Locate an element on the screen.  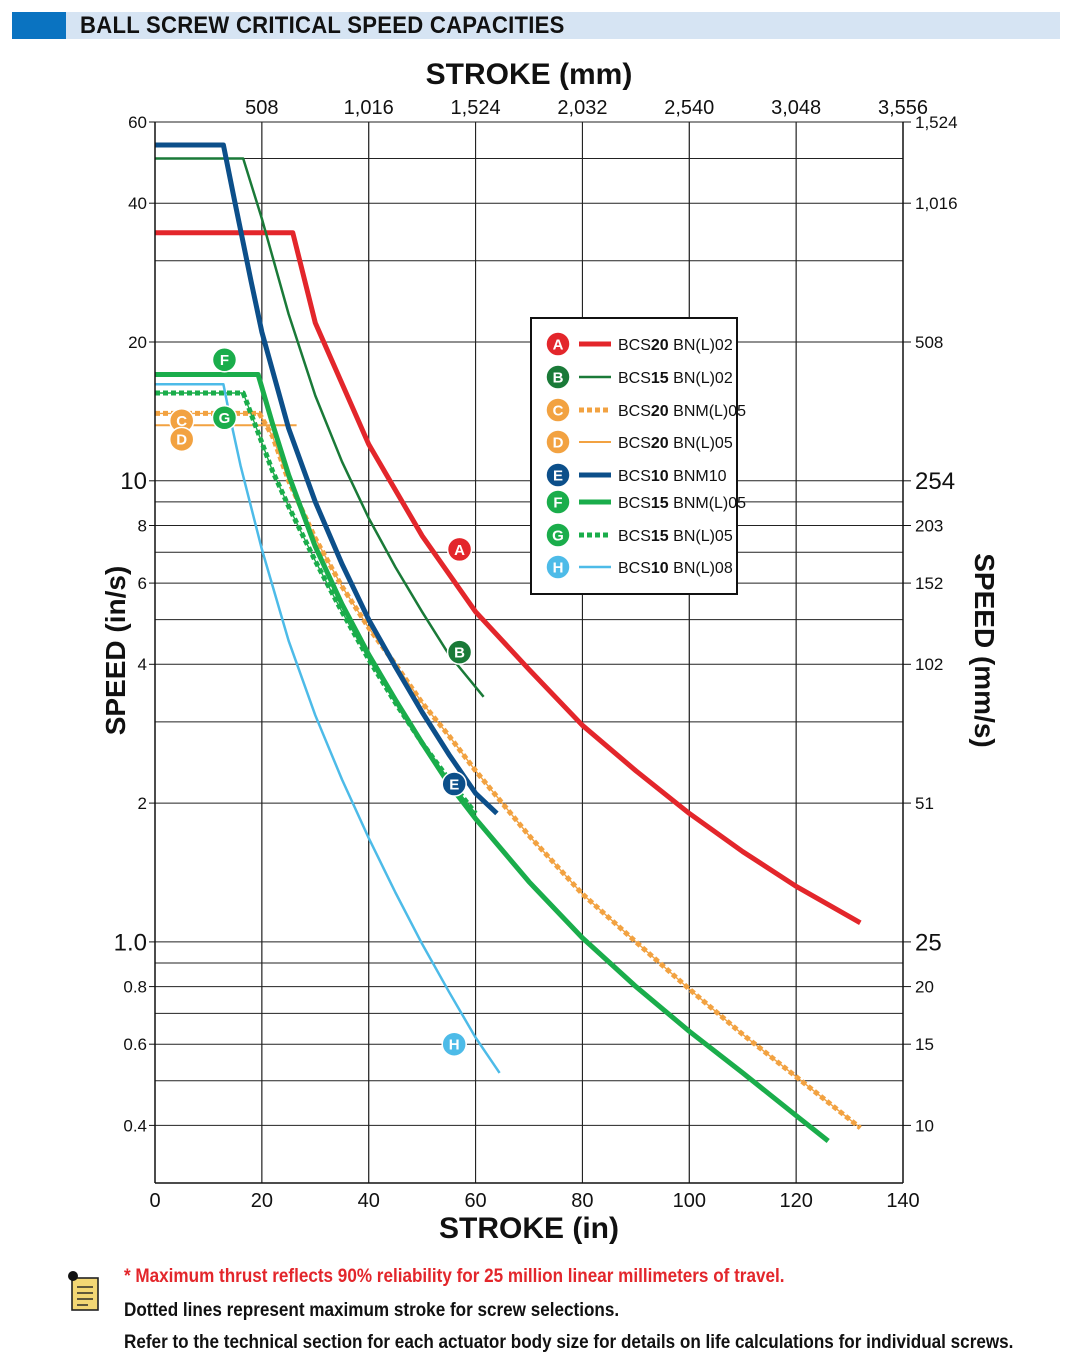
legend-badge-d-letter: D is located at coordinates (558, 442).